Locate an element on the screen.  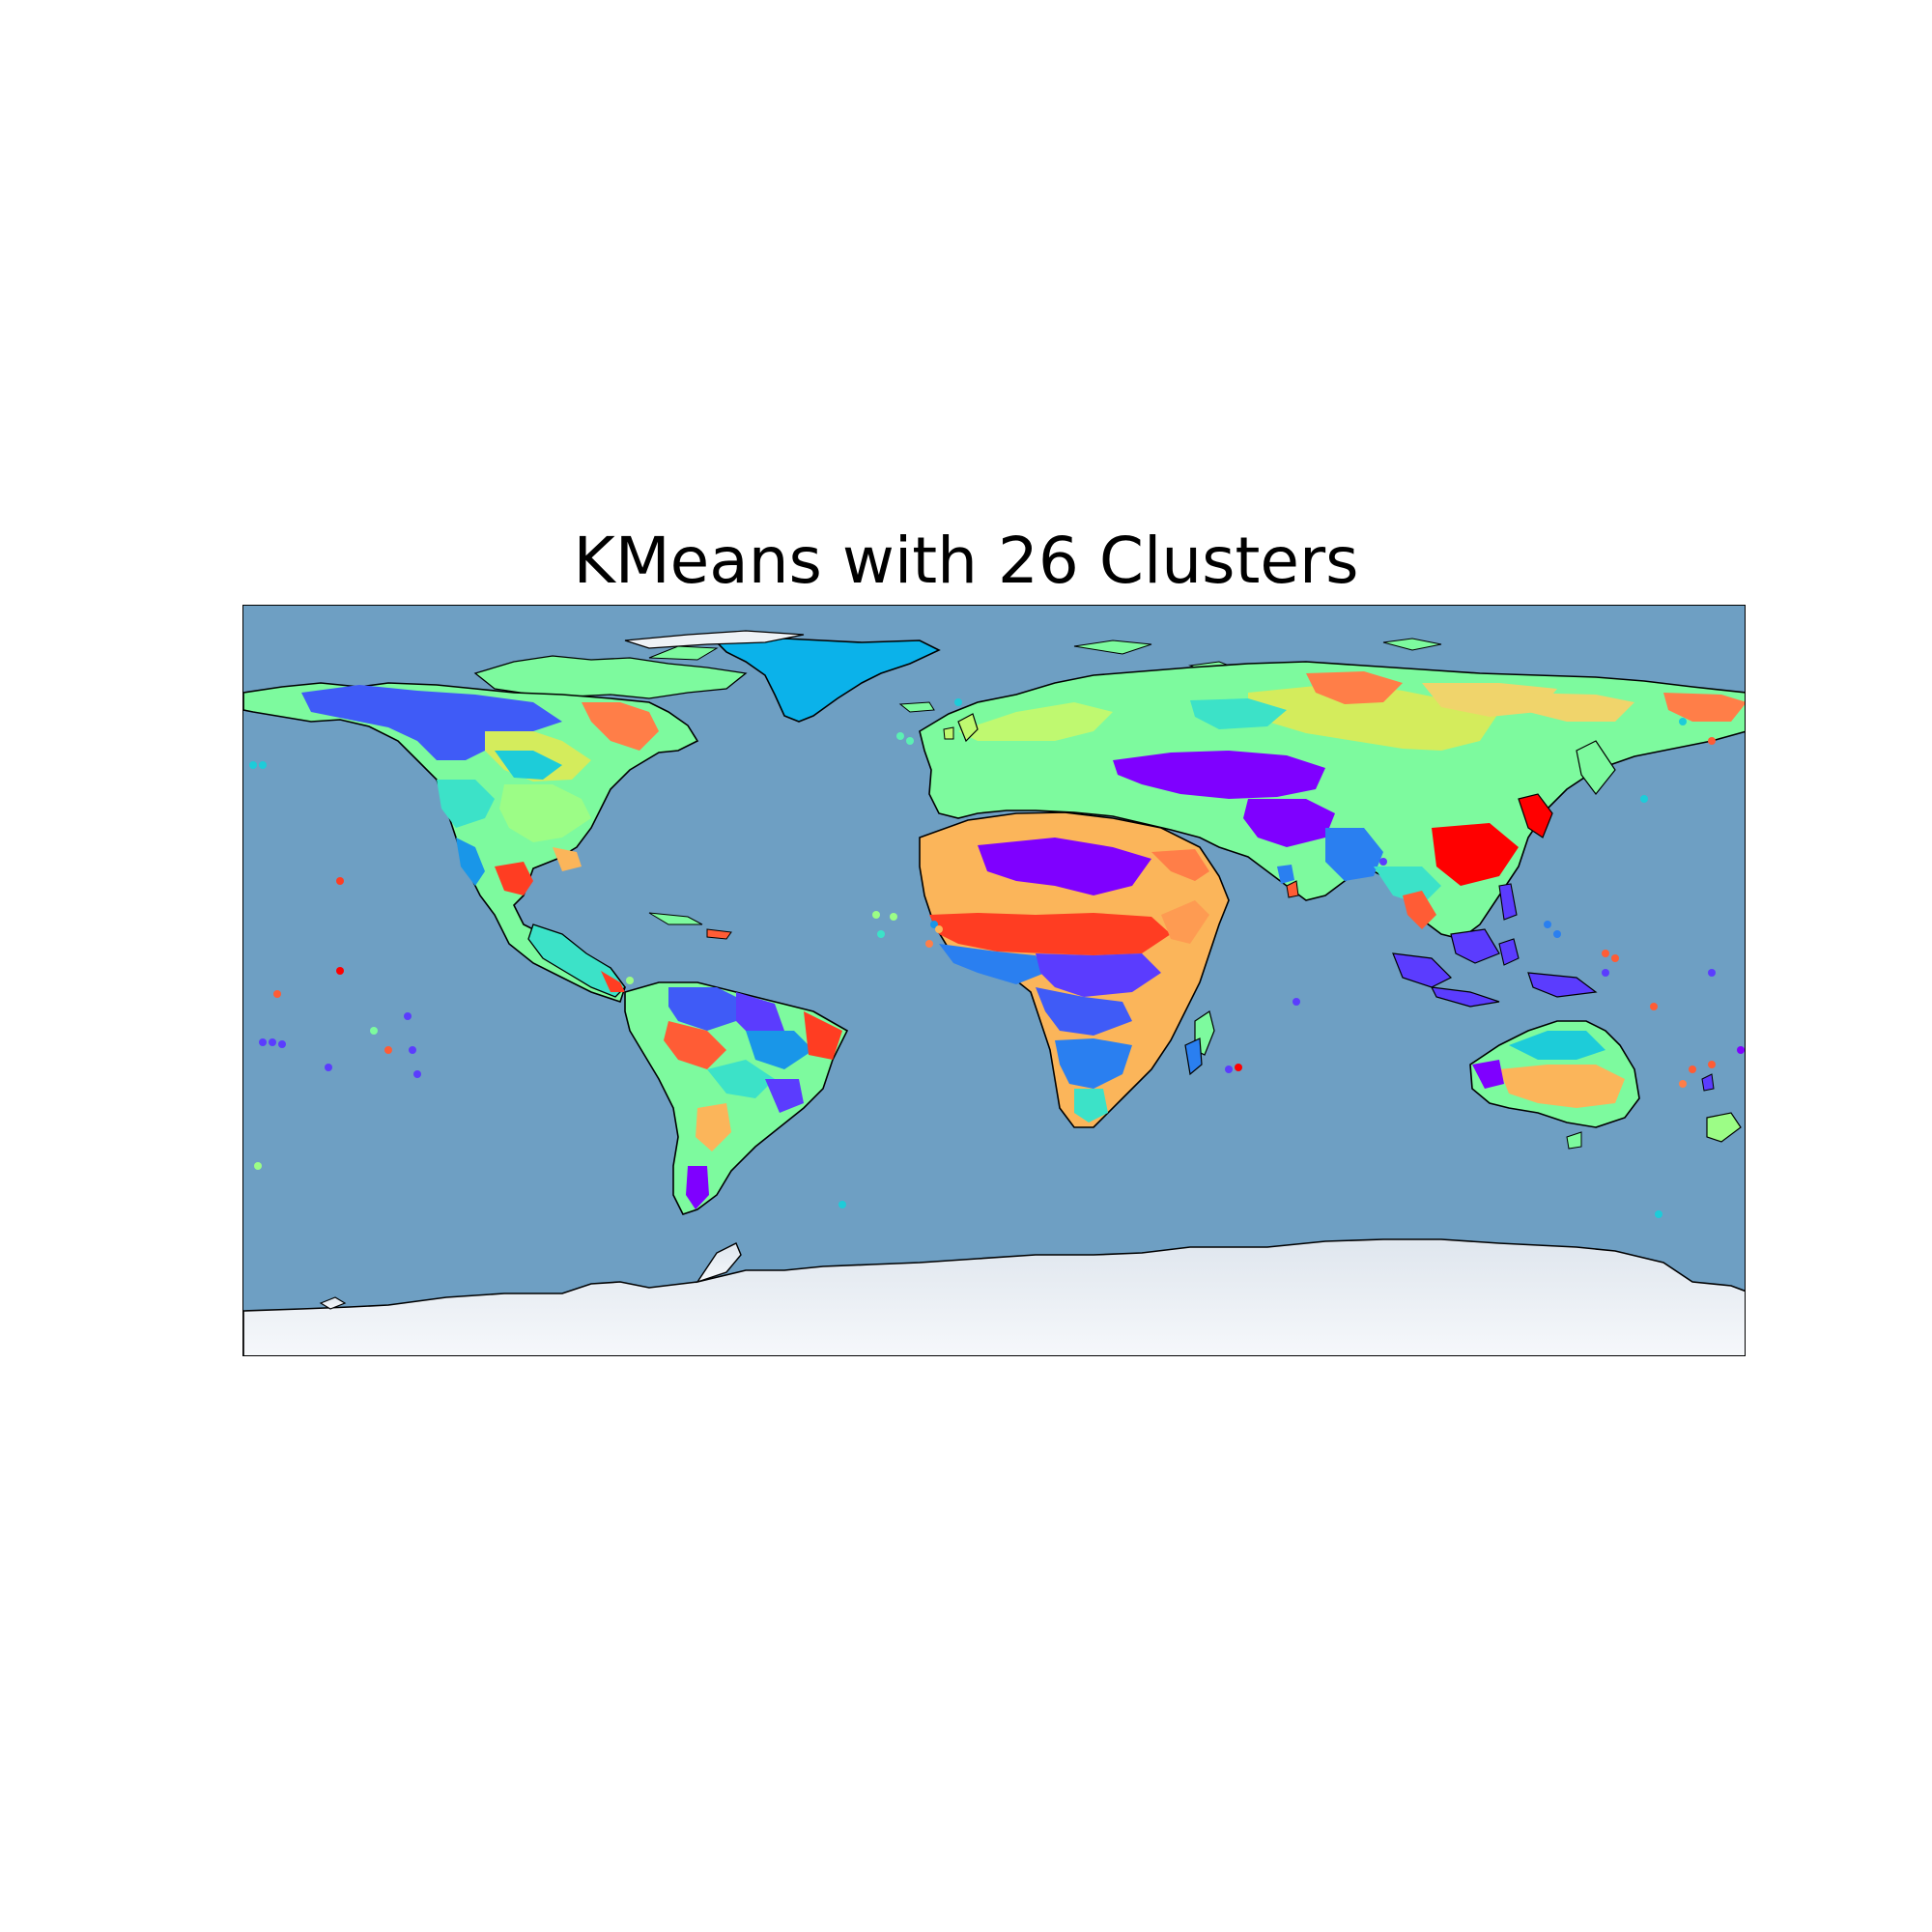
north-america is located at coordinates (471, 843).